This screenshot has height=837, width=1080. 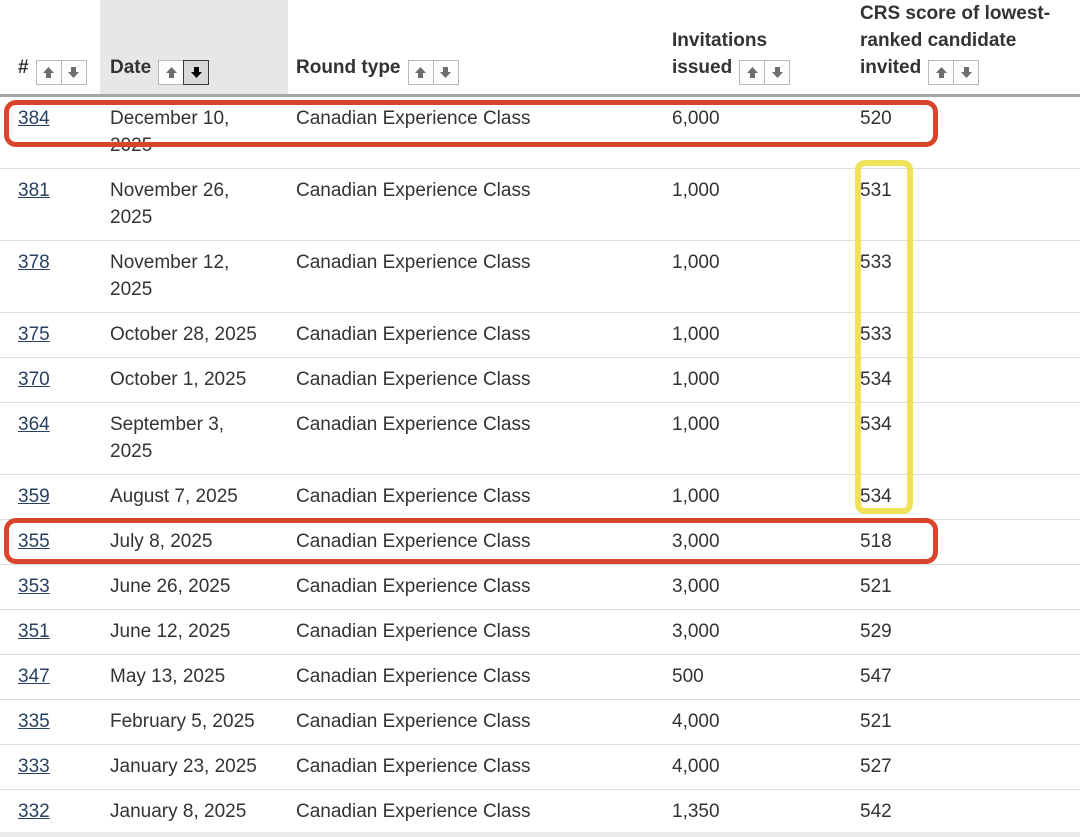 I want to click on round-date-cell: June 26, 2025, so click(x=194, y=587).